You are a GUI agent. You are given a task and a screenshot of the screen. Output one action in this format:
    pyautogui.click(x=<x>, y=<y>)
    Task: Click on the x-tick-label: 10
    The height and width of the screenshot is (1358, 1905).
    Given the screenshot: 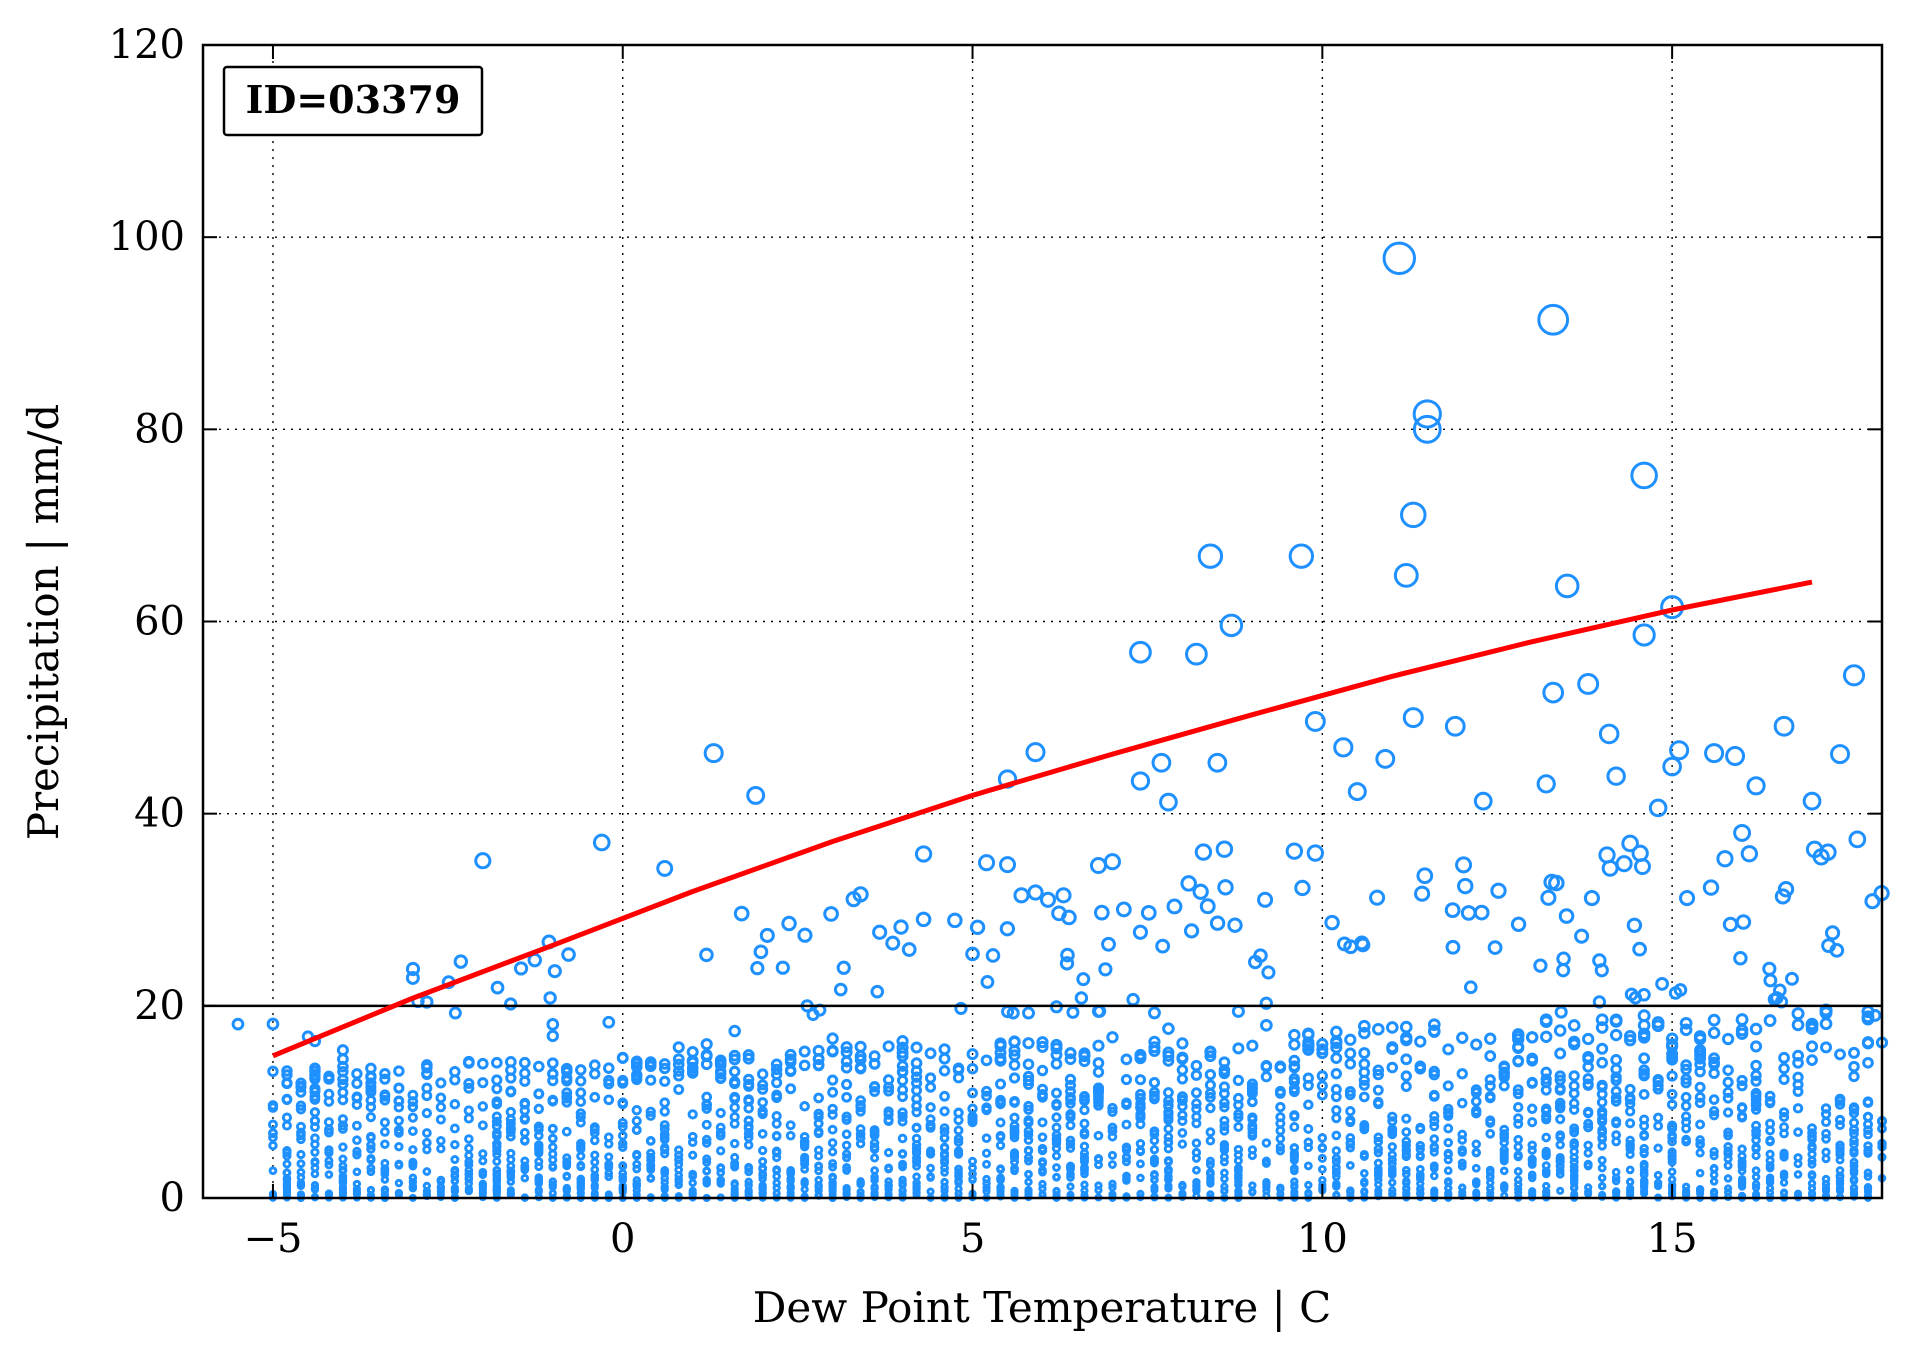 What is the action you would take?
    pyautogui.click(x=1322, y=1239)
    